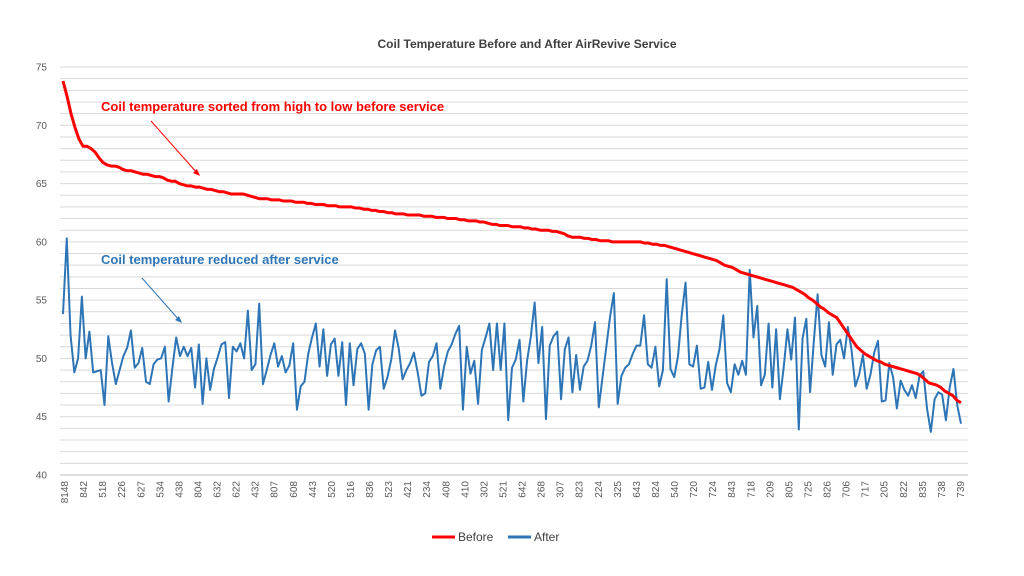  Describe the element at coordinates (546, 537) in the screenshot. I see `legend-label-after: After` at that location.